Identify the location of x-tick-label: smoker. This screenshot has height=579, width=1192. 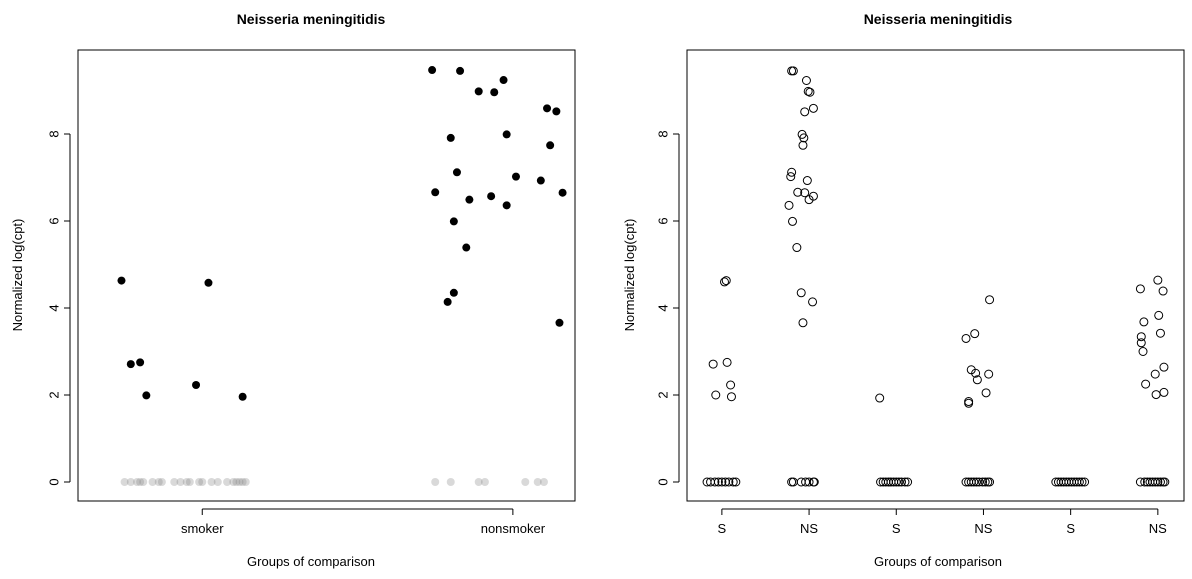
(202, 528).